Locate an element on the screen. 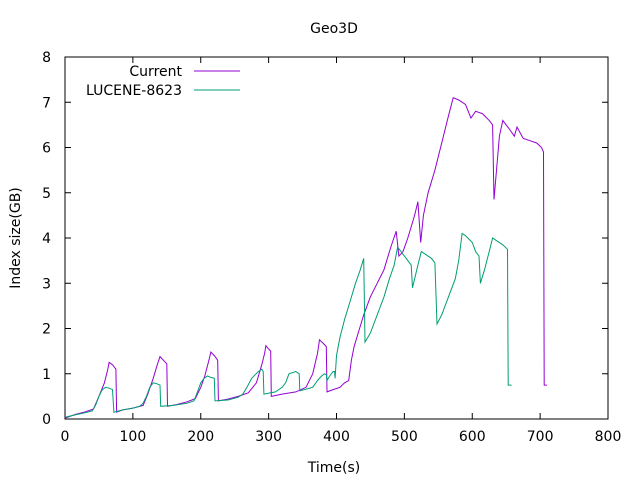 The width and height of the screenshot is (640, 480). x-tick-label: 800 is located at coordinates (608, 437).